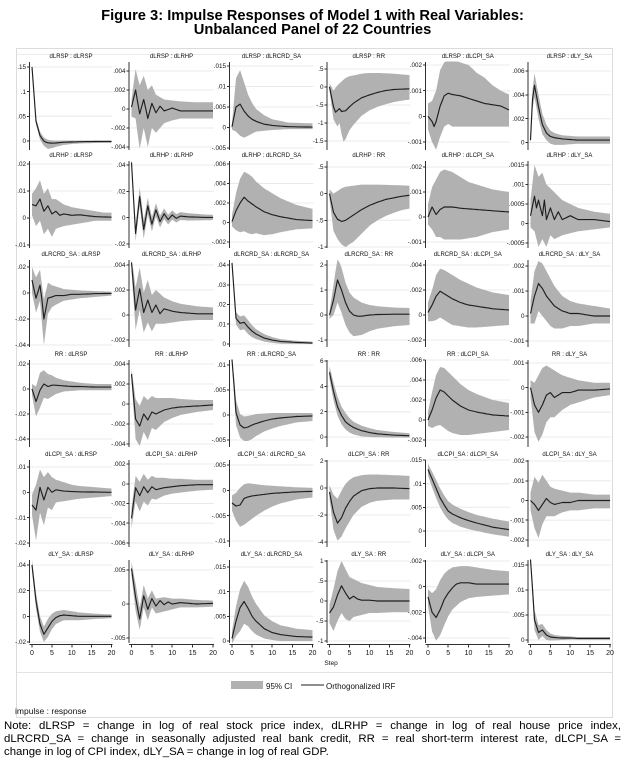 This screenshot has height=775, width=625. Describe the element at coordinates (468, 555) in the screenshot. I see `svg-text: dLY_SA : dLCPI_SA` at that location.